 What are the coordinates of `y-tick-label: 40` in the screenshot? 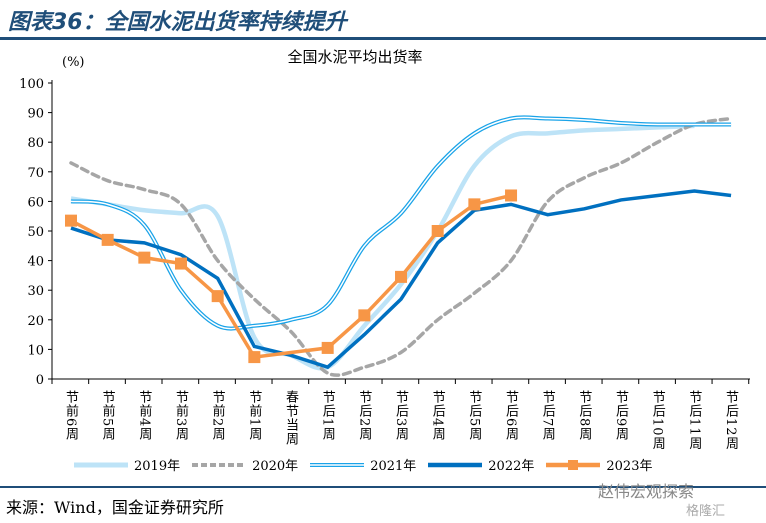 It's located at (35, 262).